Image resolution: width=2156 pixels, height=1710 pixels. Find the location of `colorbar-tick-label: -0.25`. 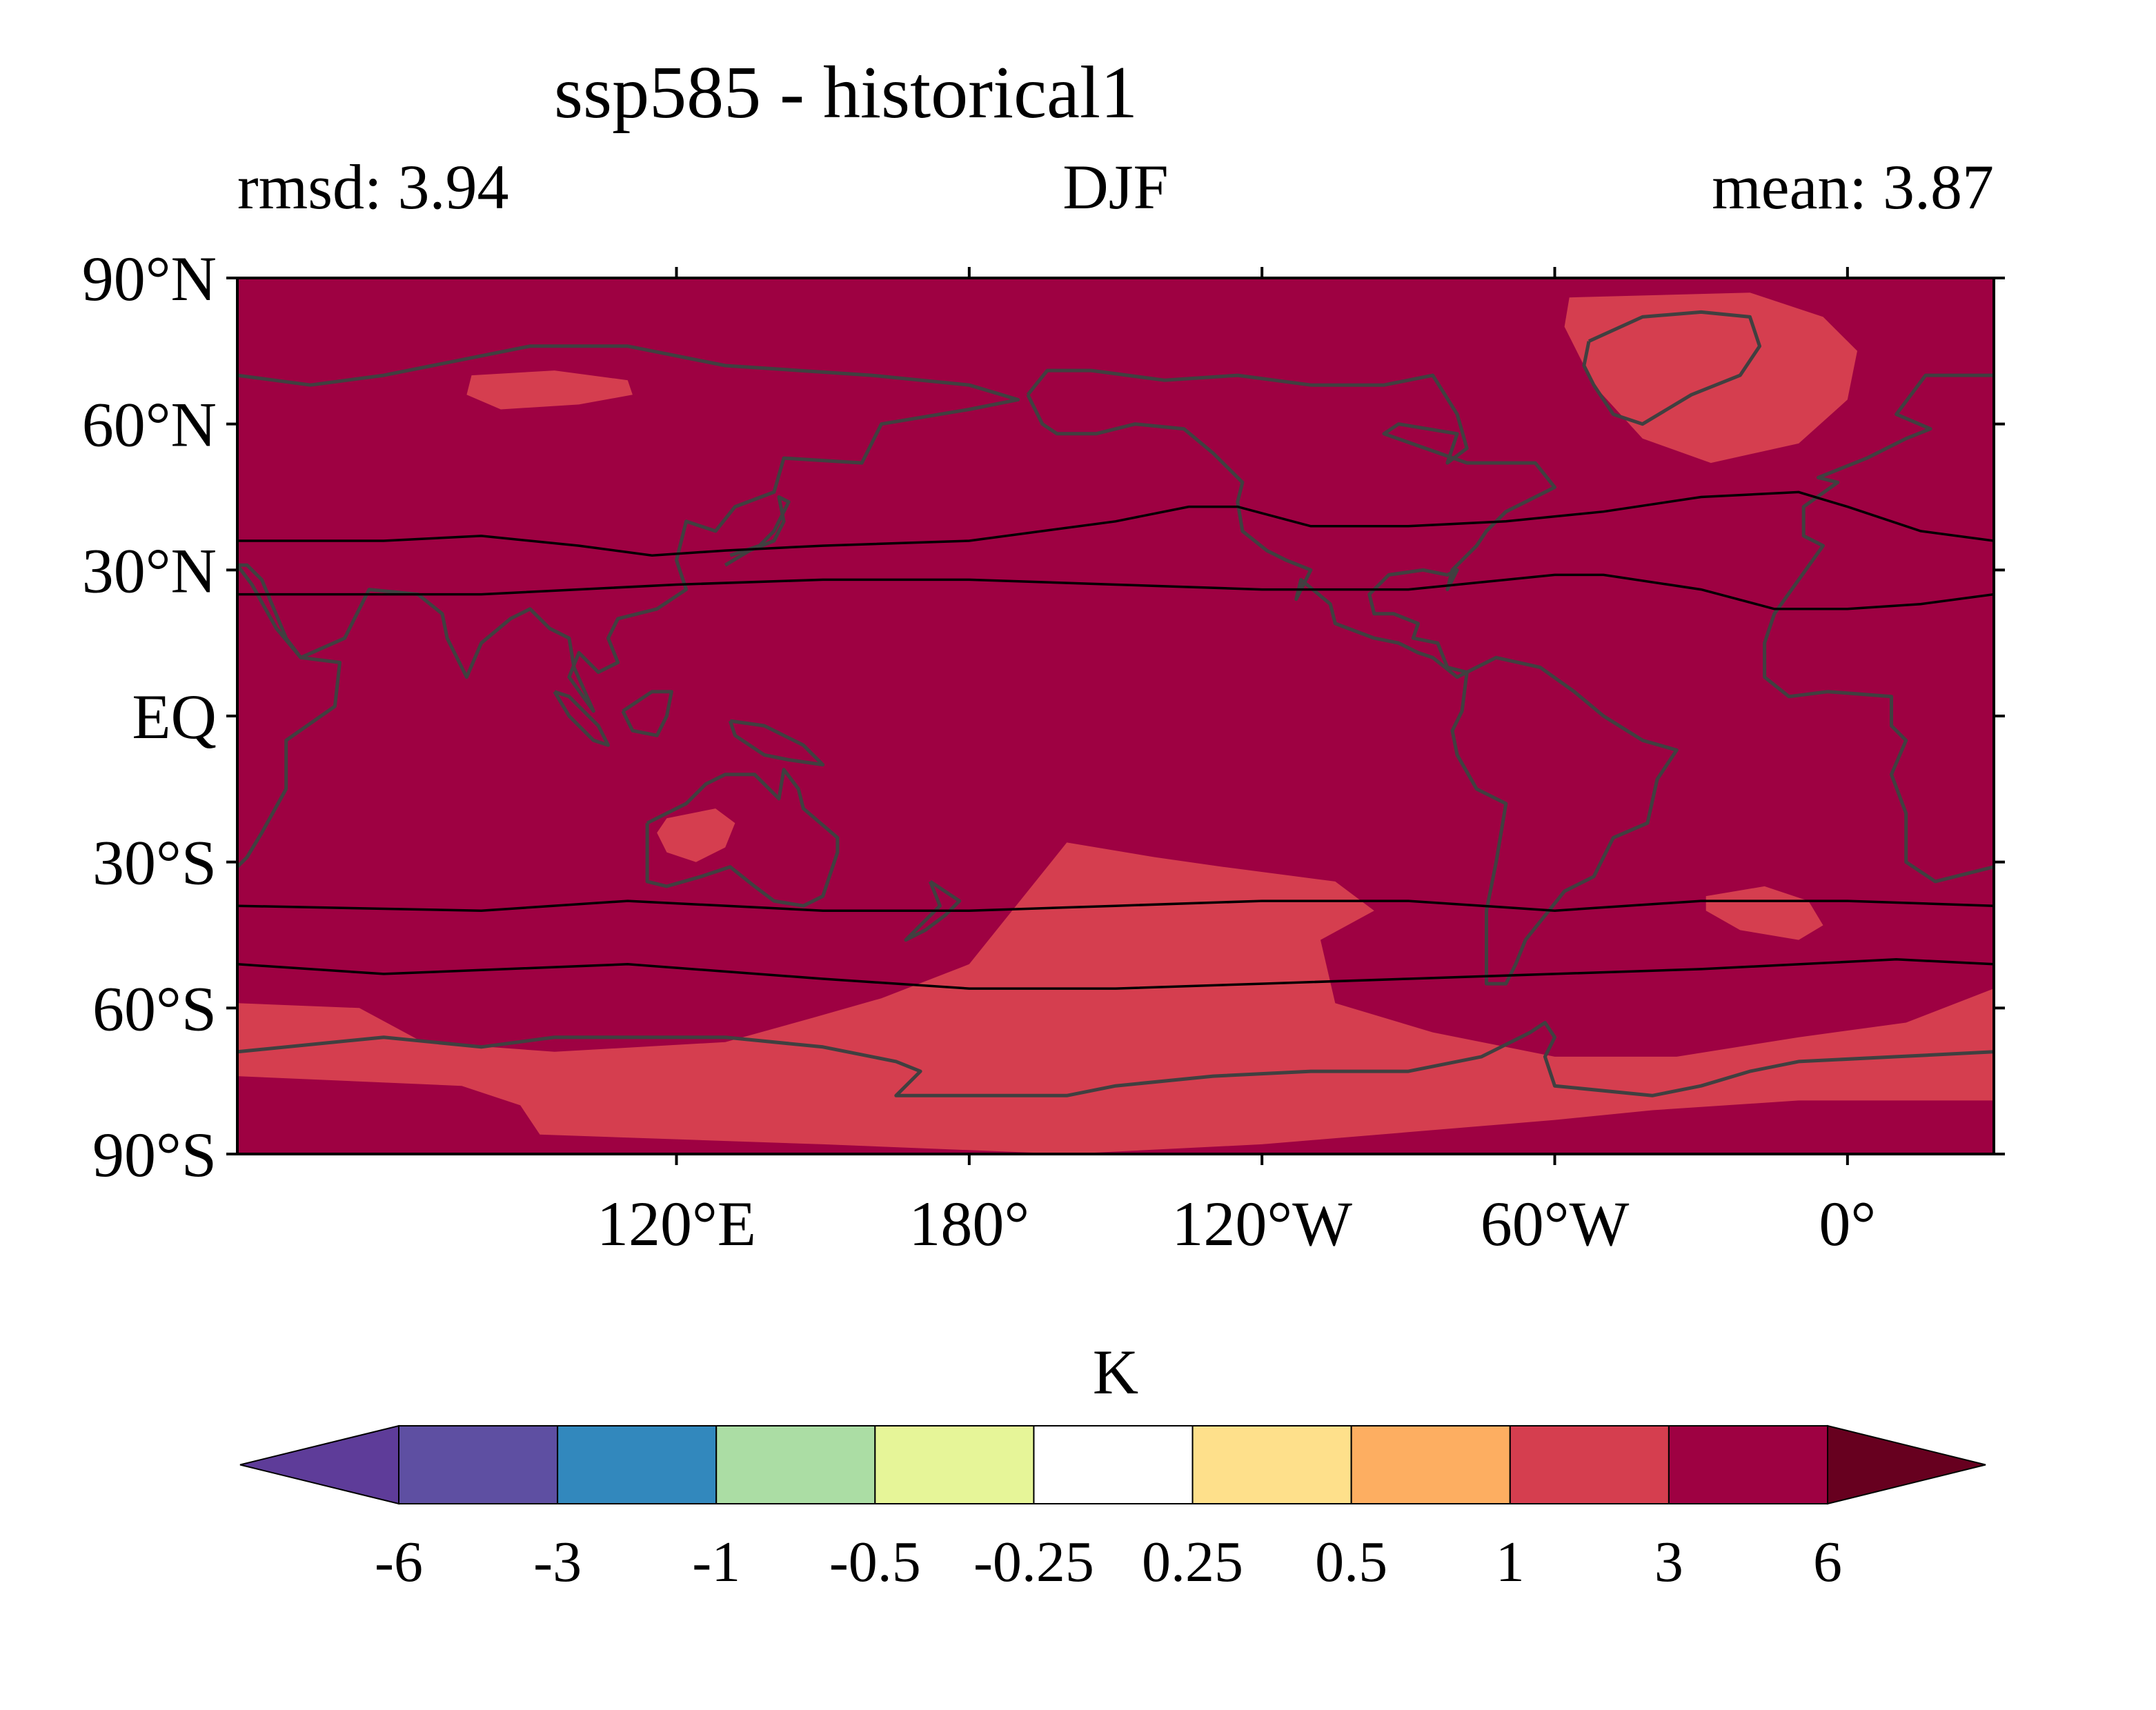

colorbar-tick-label: -0.25 is located at coordinates (1033, 1562).